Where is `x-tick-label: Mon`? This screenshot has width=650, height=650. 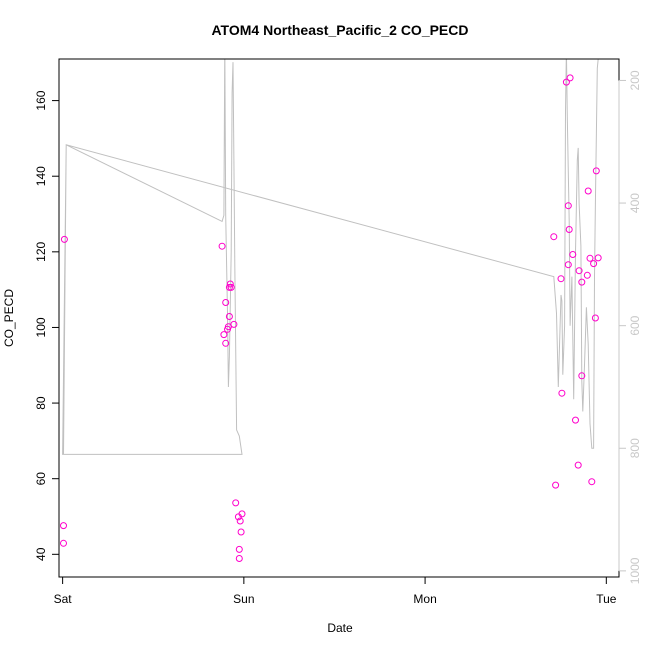 x-tick-label: Mon is located at coordinates (424, 599).